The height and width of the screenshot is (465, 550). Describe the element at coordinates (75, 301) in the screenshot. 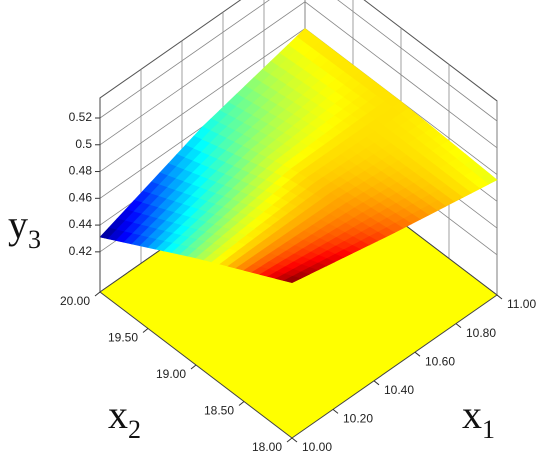

I see `x2-tick-label: 20.00` at that location.